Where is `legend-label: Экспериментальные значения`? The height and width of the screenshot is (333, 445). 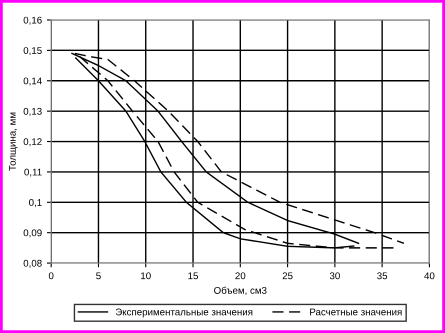
legend-label: Экспериментальные значения is located at coordinates (184, 313).